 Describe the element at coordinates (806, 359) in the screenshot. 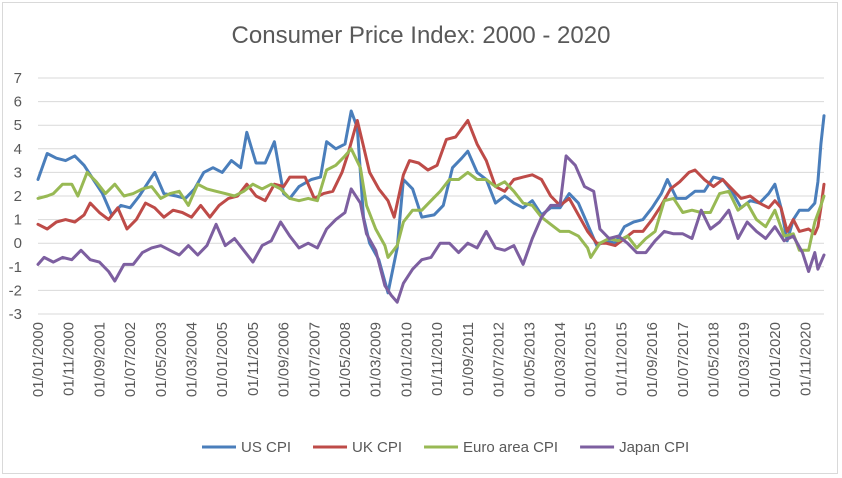

I see `x-tick-label: 01/11/2020` at that location.